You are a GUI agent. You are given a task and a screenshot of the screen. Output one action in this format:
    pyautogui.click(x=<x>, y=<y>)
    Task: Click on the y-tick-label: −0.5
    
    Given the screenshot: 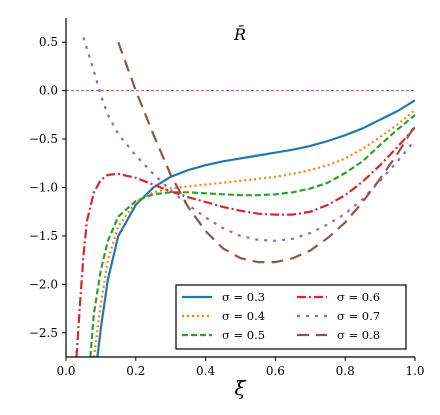 What is the action you would take?
    pyautogui.click(x=43, y=139)
    